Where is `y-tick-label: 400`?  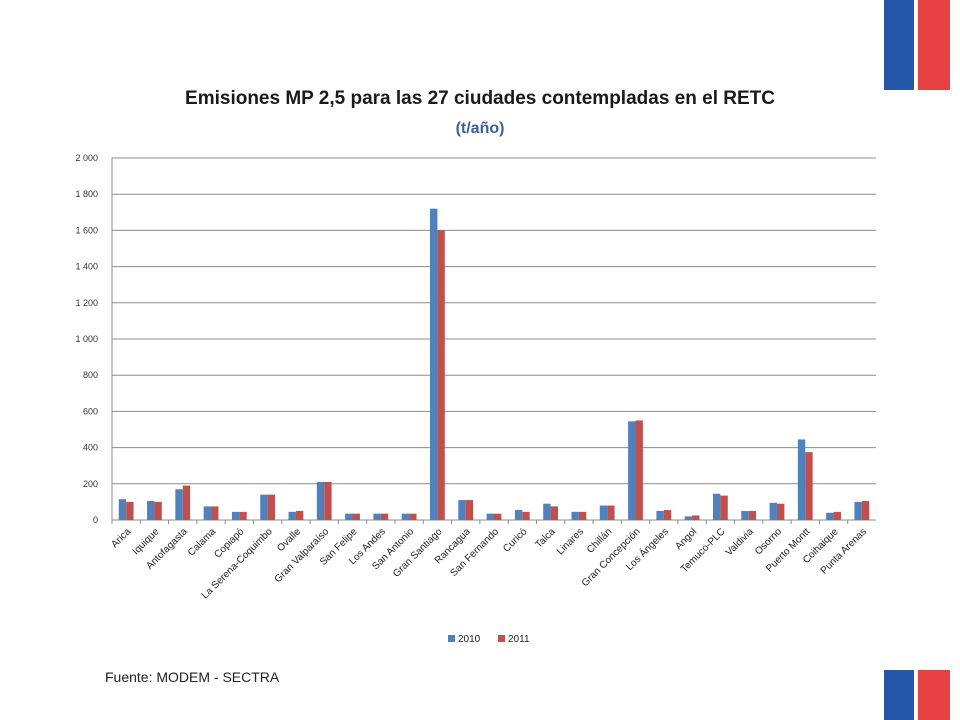 y-tick-label: 400 is located at coordinates (90, 448).